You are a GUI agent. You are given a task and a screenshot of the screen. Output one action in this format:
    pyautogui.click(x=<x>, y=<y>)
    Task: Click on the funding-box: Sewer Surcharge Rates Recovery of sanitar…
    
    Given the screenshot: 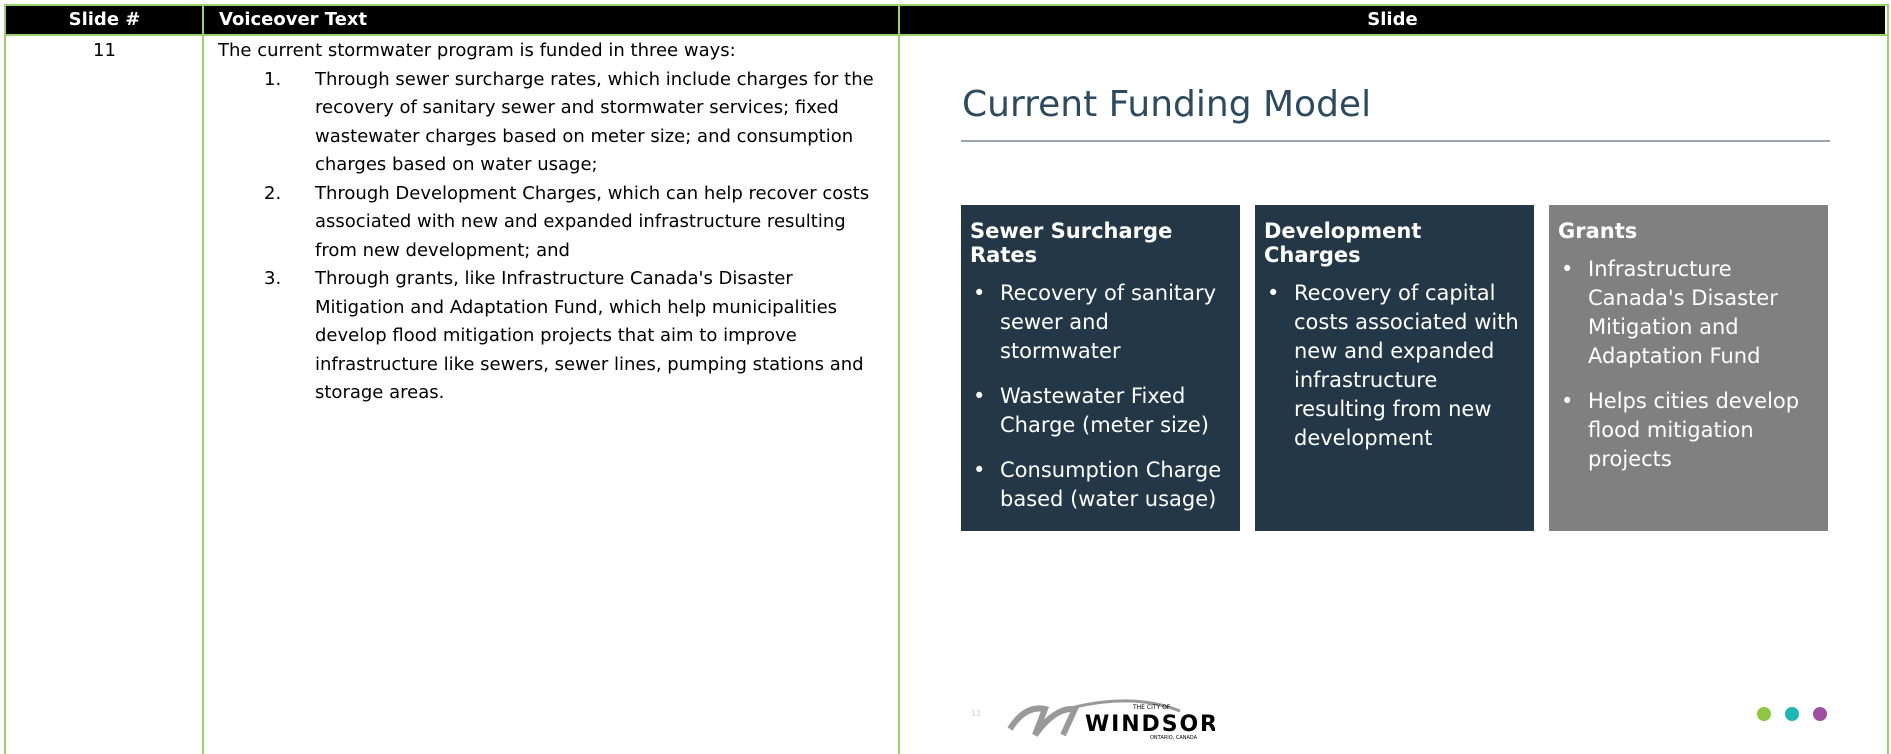 What is the action you would take?
    pyautogui.click(x=1100, y=368)
    